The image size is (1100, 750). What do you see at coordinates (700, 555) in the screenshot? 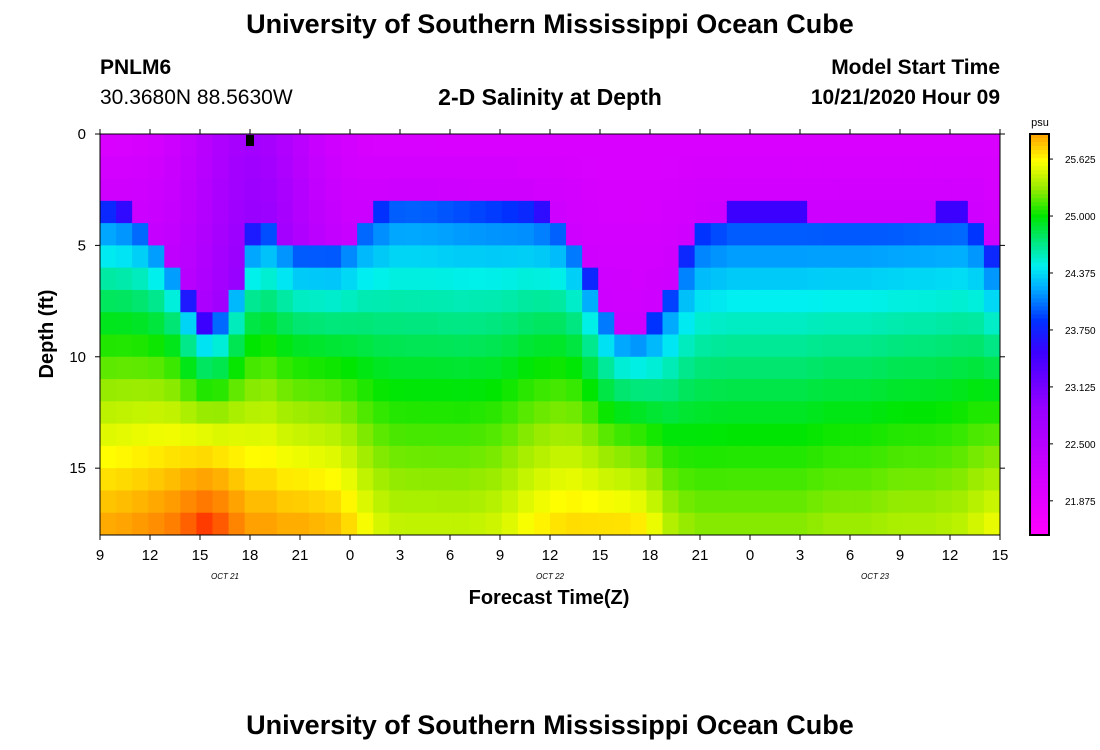
I see `x-tick-label: 21` at bounding box center [700, 555].